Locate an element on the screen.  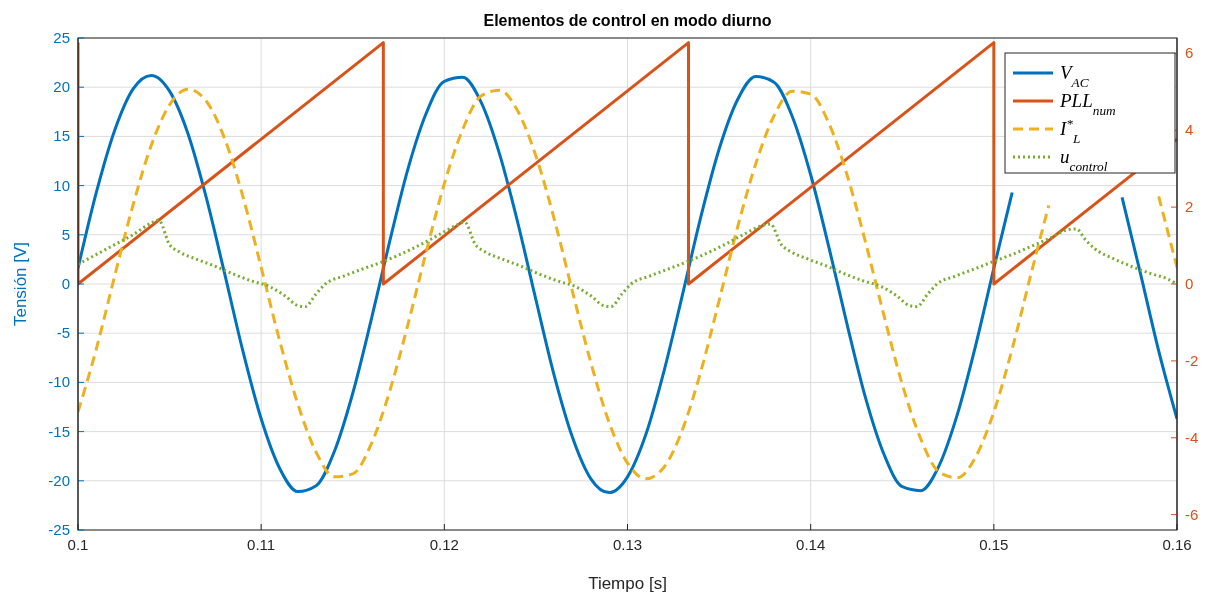
y2-tick-label: 2 is located at coordinates (1189, 207).